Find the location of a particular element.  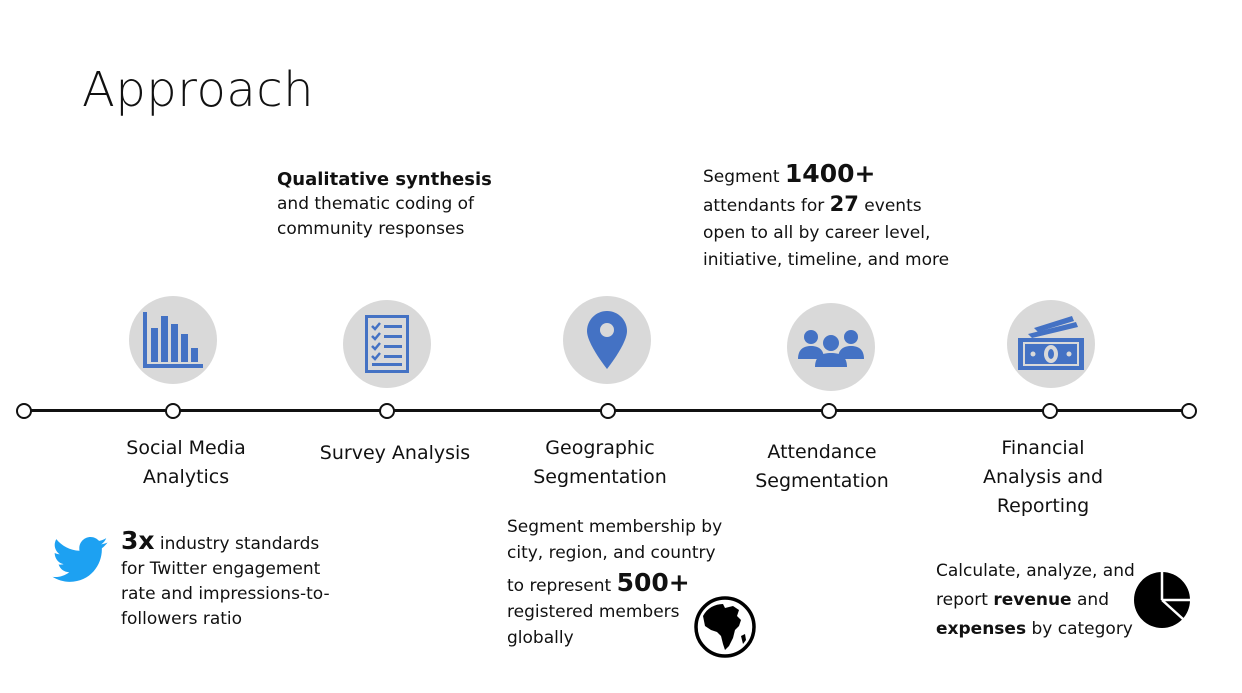

globe-africa-icon is located at coordinates (725, 627).